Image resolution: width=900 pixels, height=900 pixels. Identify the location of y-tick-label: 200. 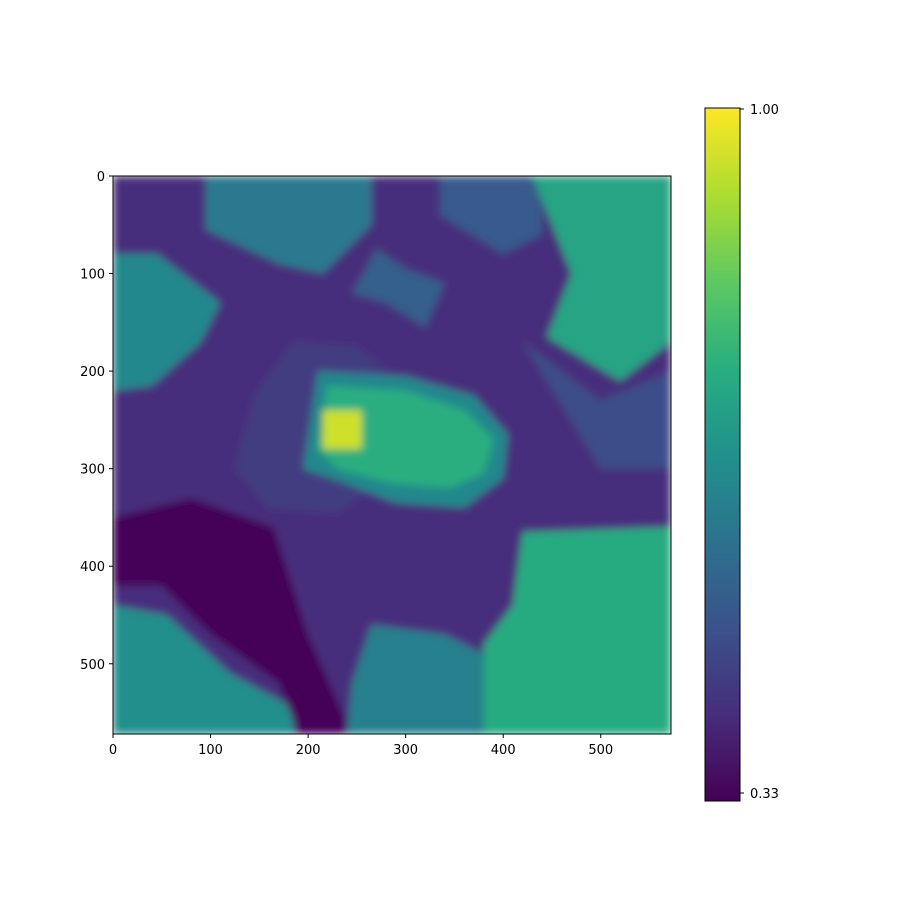
(92, 372).